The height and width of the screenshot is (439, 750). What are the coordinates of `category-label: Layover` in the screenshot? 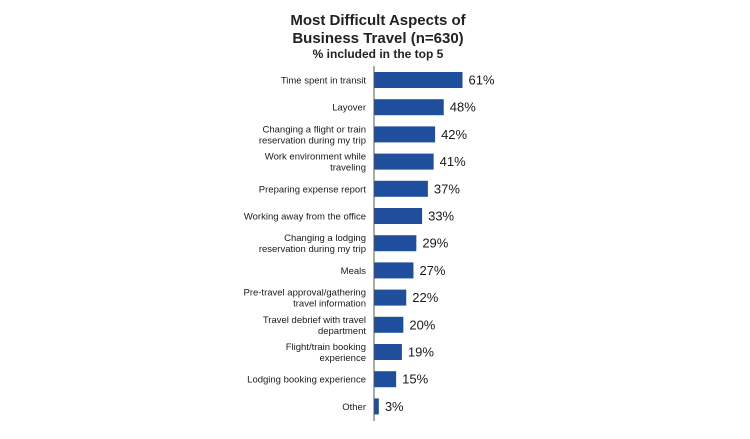 It's located at (349, 108).